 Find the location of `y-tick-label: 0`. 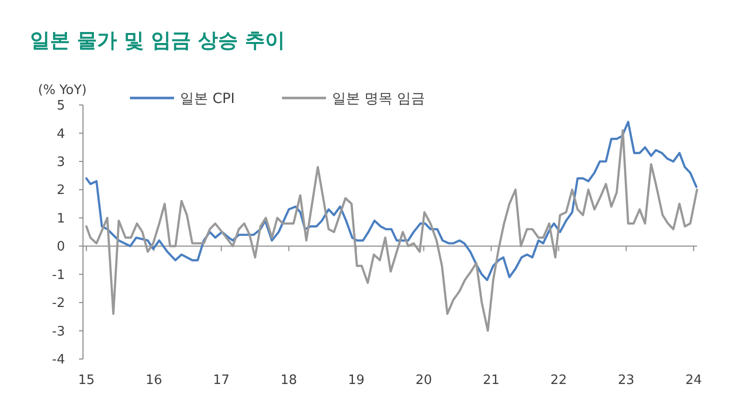

y-tick-label: 0 is located at coordinates (60, 247).